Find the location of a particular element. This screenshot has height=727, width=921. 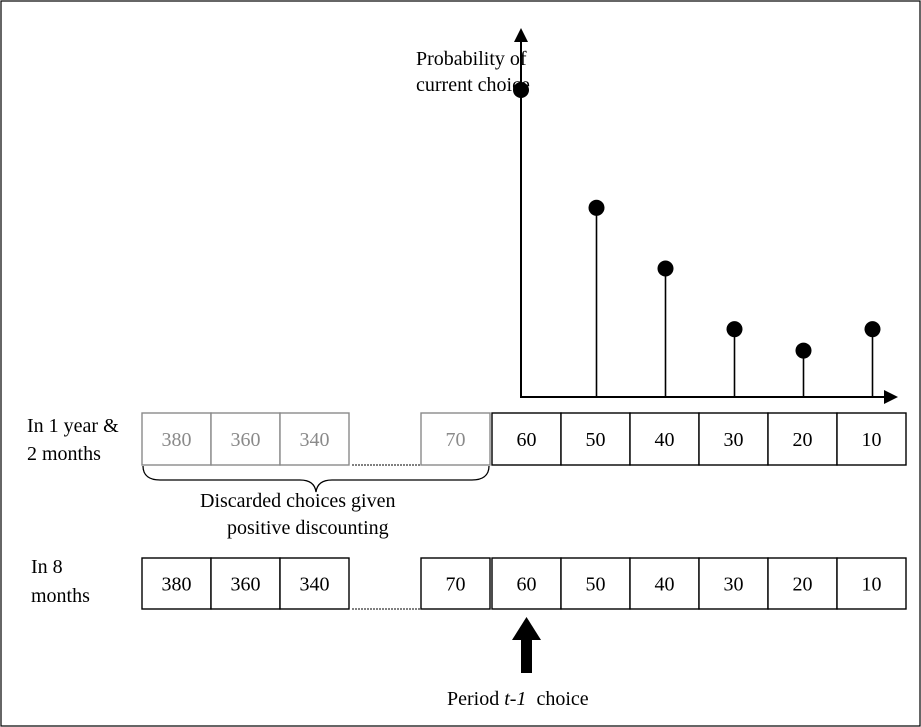

row2-cell: 30 is located at coordinates (733, 583).